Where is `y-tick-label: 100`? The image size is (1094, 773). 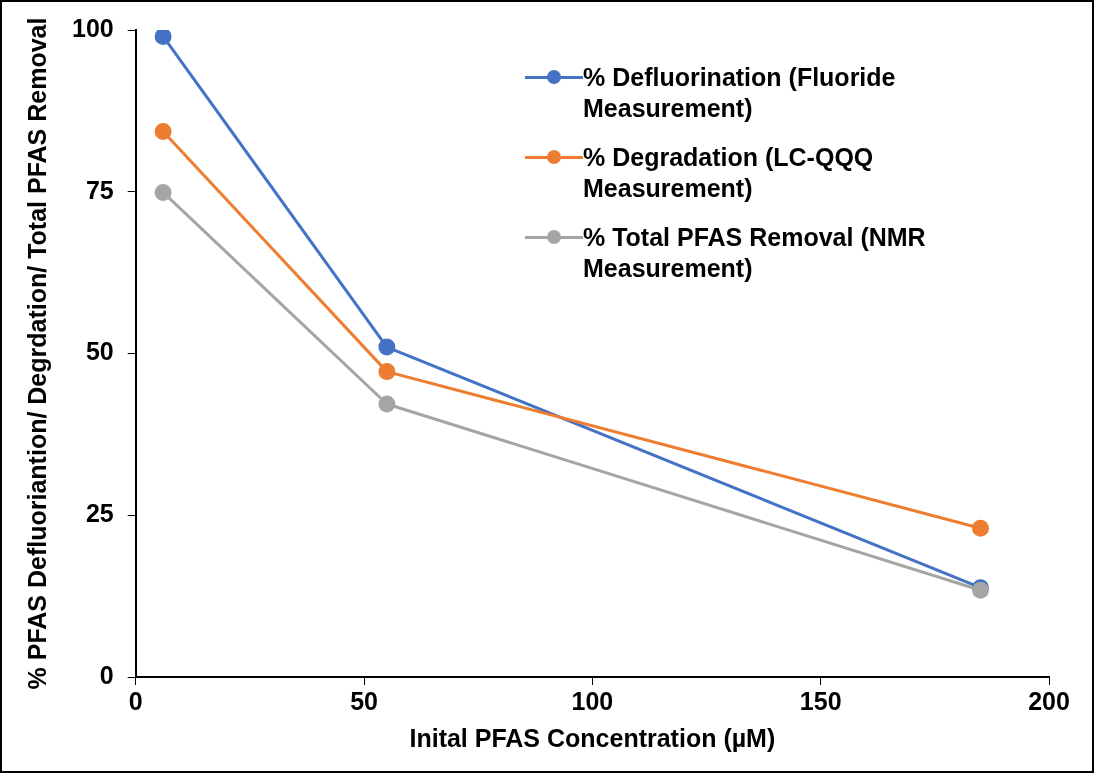 y-tick-label: 100 is located at coordinates (92, 27).